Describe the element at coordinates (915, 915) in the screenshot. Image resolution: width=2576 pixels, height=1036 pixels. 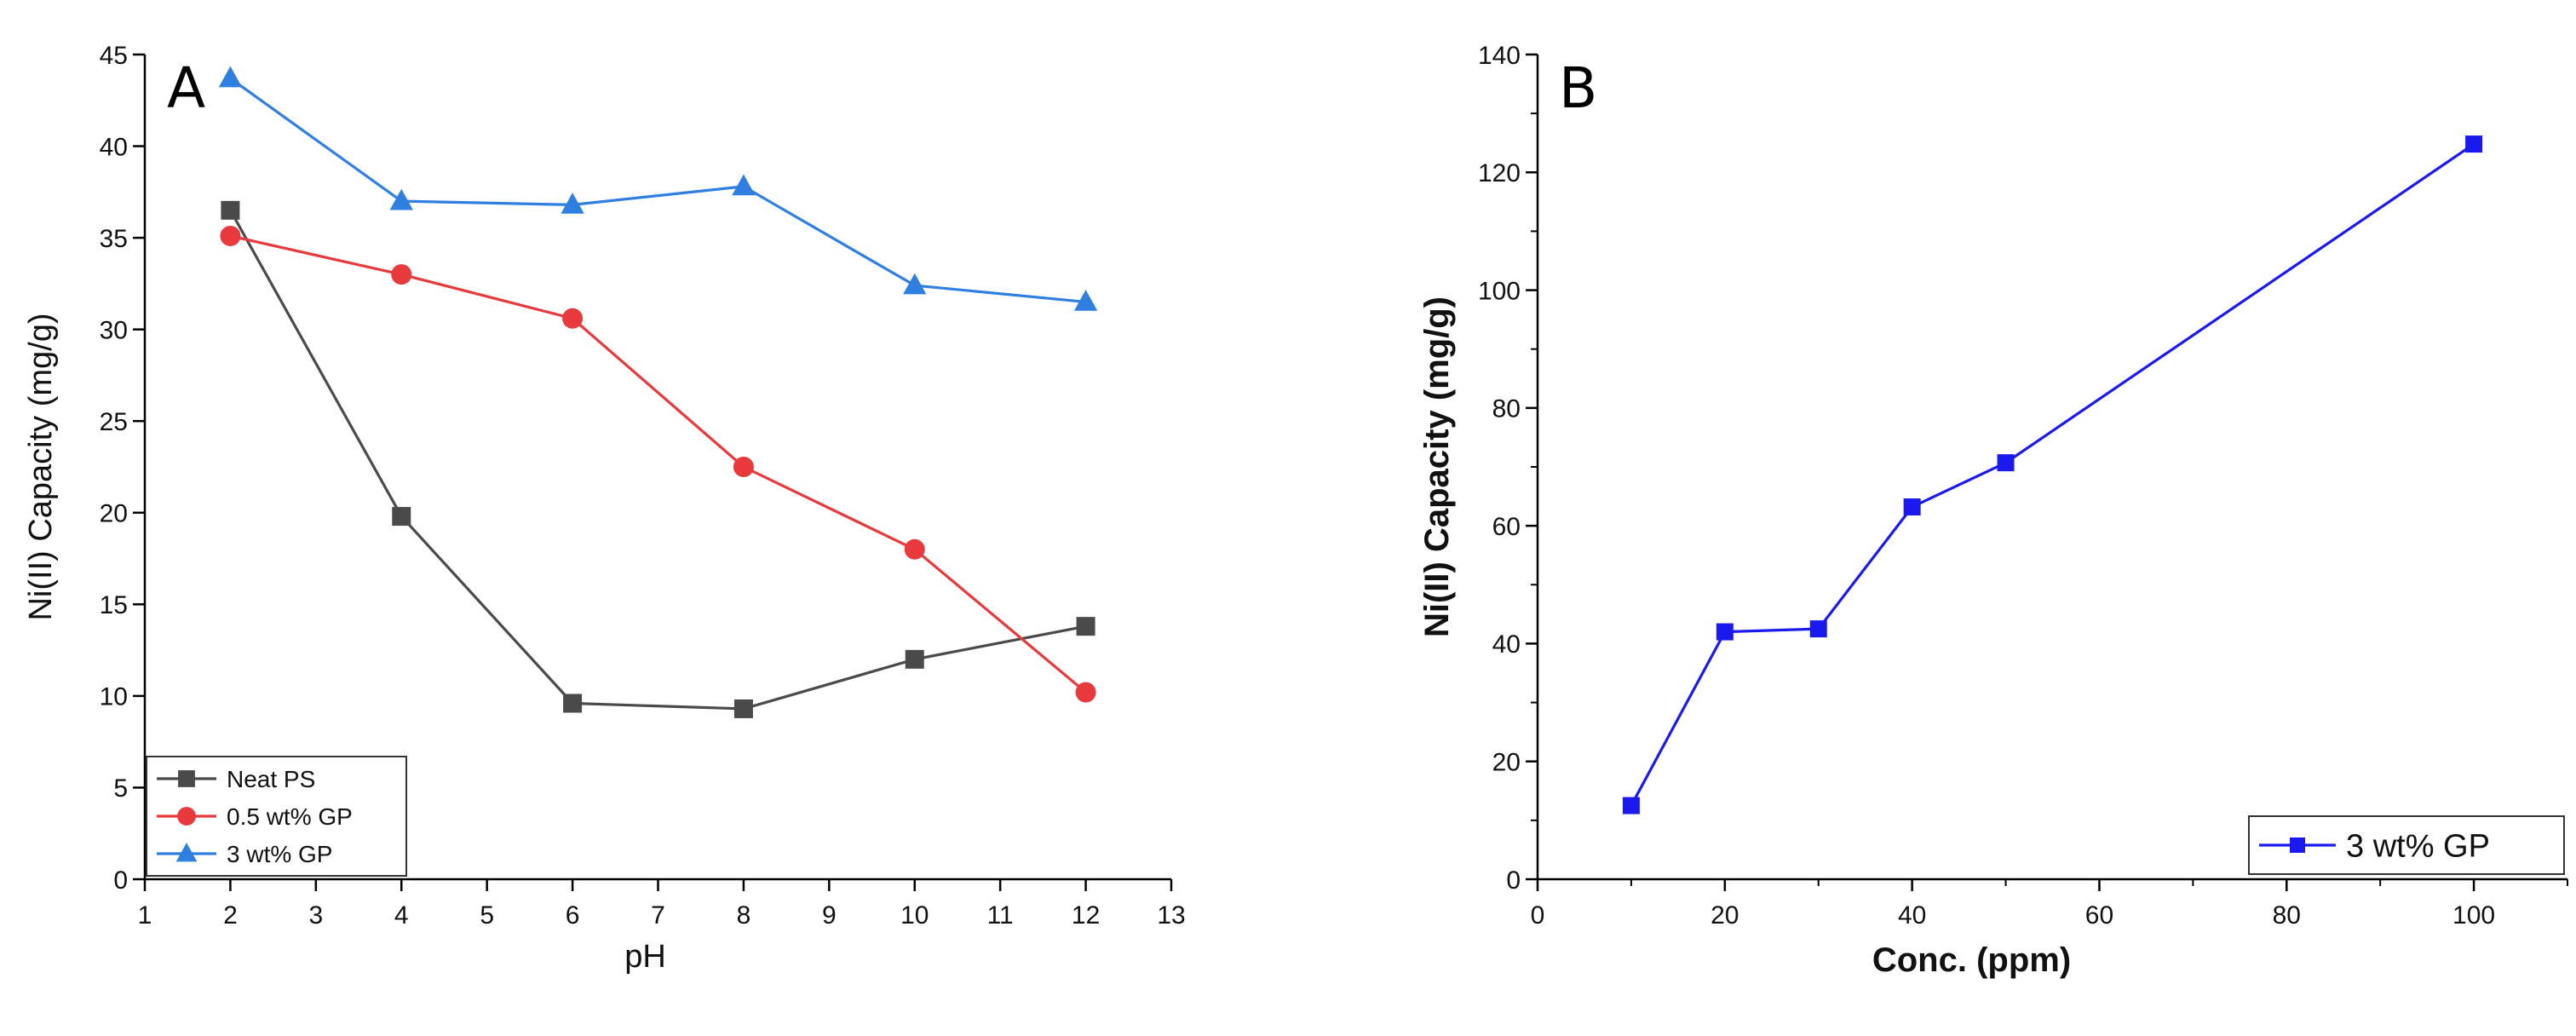
I see `panel-a-x-tick-label: 10` at that location.